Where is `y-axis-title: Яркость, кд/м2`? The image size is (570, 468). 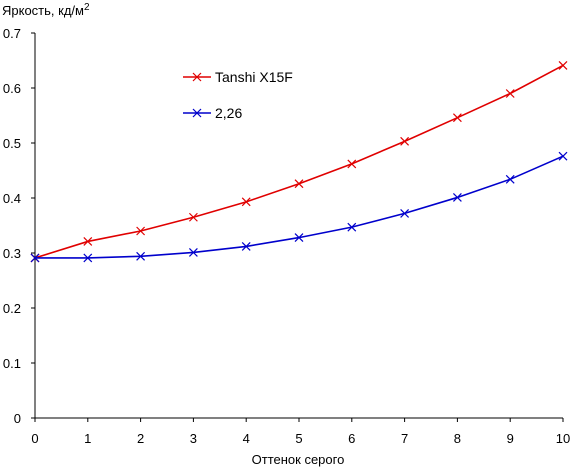 y-axis-title: Яркость, кд/м2 is located at coordinates (46, 10).